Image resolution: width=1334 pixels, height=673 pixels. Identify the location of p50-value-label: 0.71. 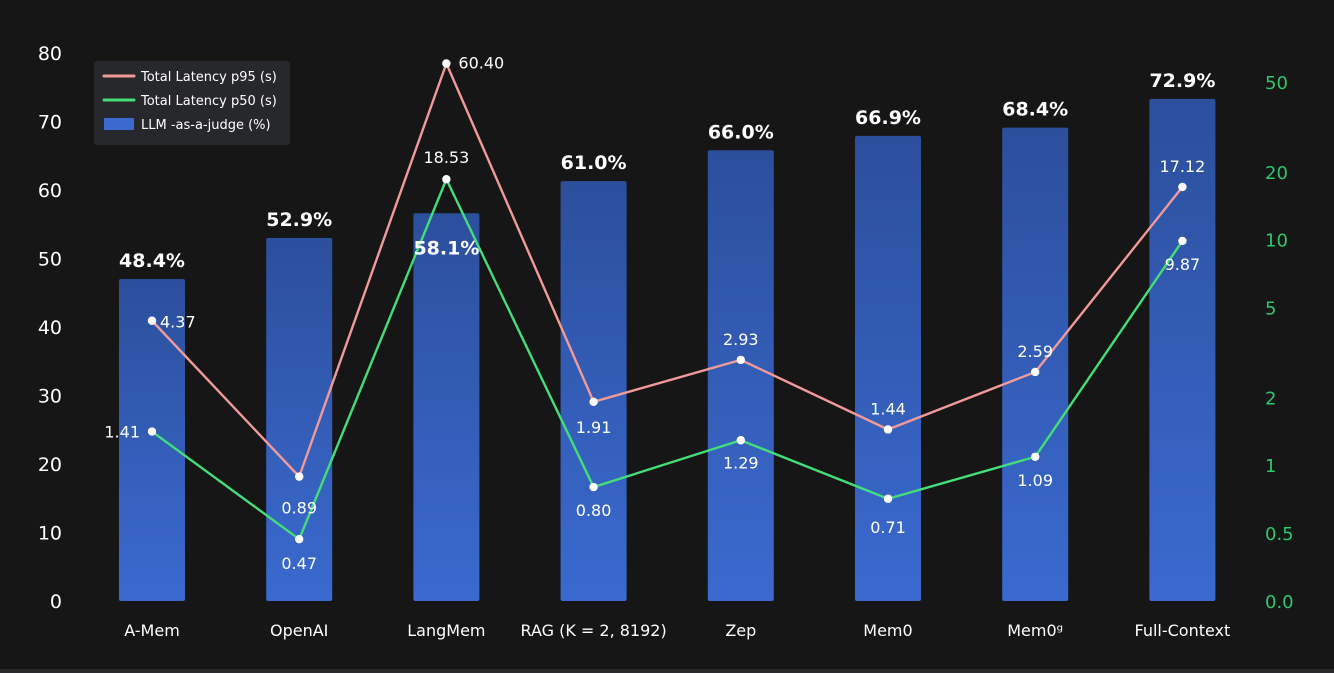
(888, 527).